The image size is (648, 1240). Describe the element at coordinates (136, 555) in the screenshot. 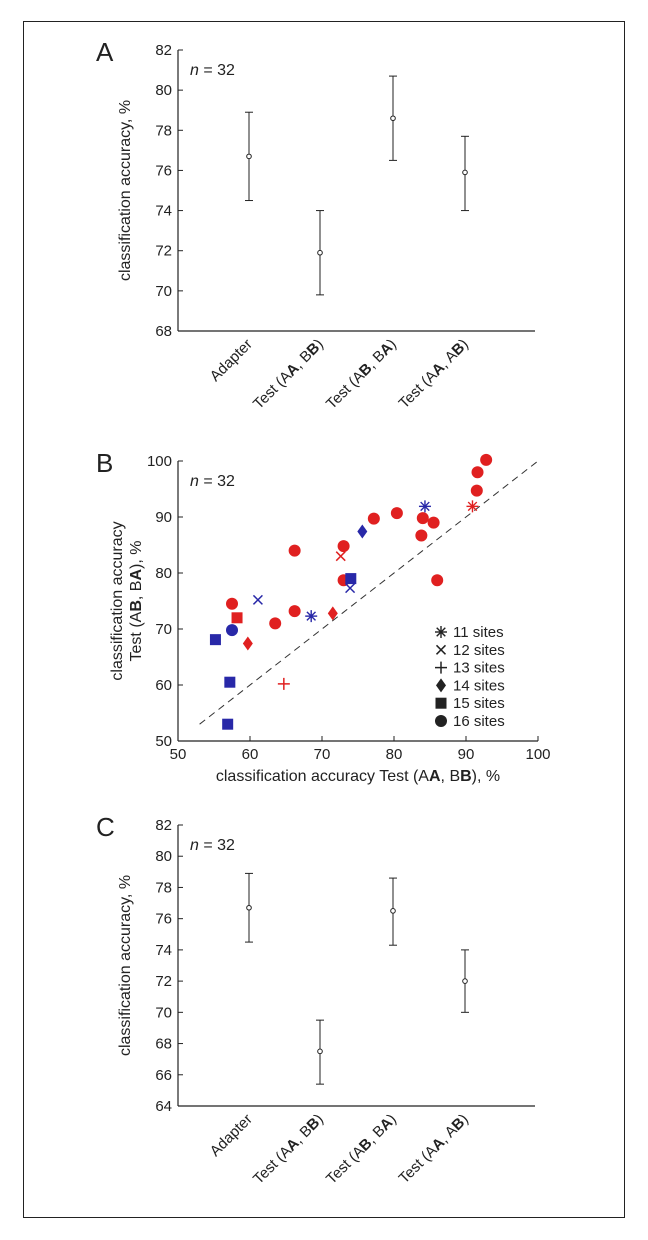

I see `y-axis-label-line2-b-run-4: ), %` at that location.